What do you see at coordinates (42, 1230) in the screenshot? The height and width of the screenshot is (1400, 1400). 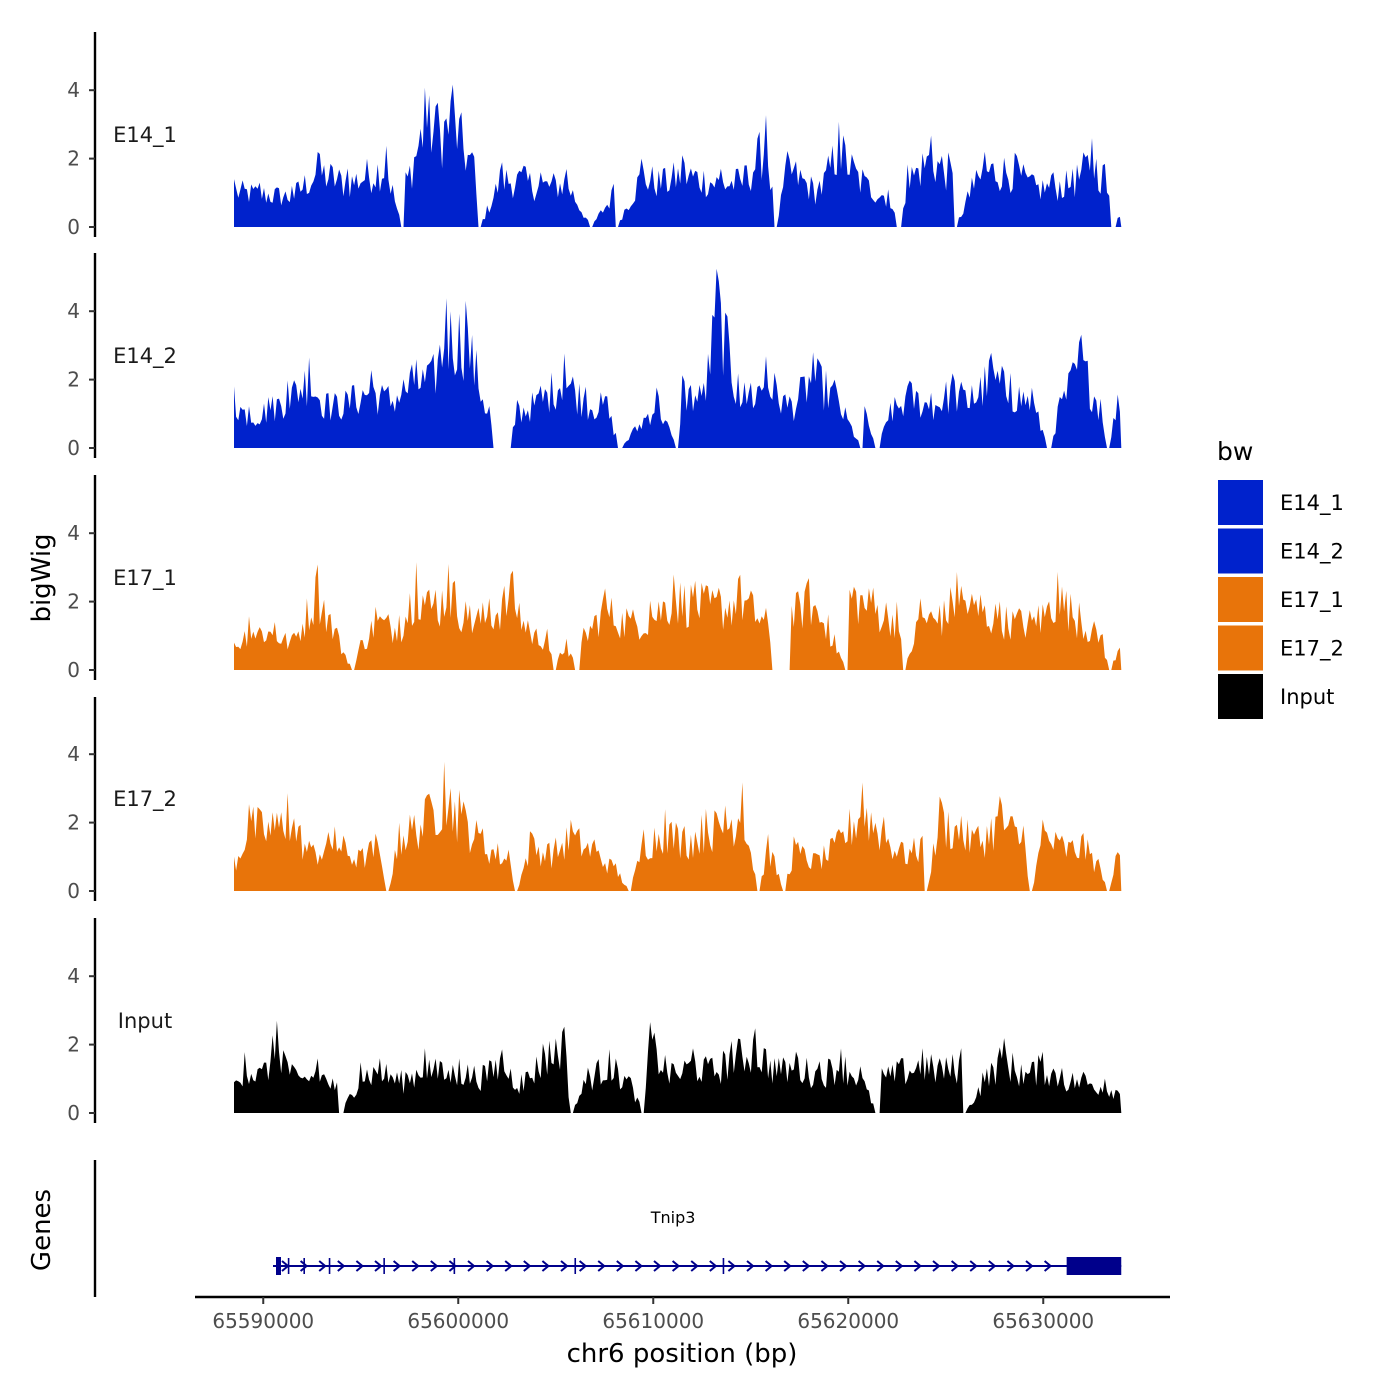 I see `genes-axis-title: Genes` at bounding box center [42, 1230].